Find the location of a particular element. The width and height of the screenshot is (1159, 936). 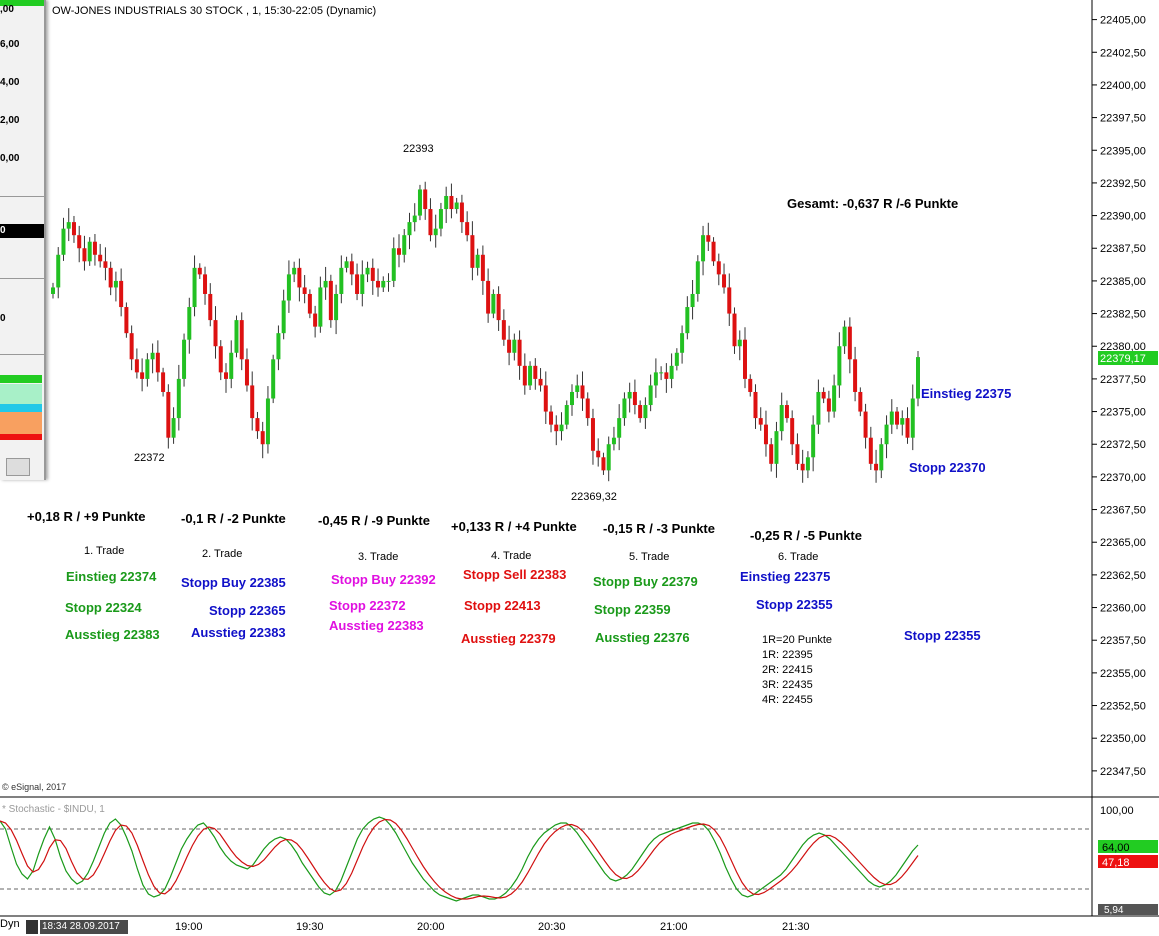

time-tick-2100: 21:00 is located at coordinates (674, 927).